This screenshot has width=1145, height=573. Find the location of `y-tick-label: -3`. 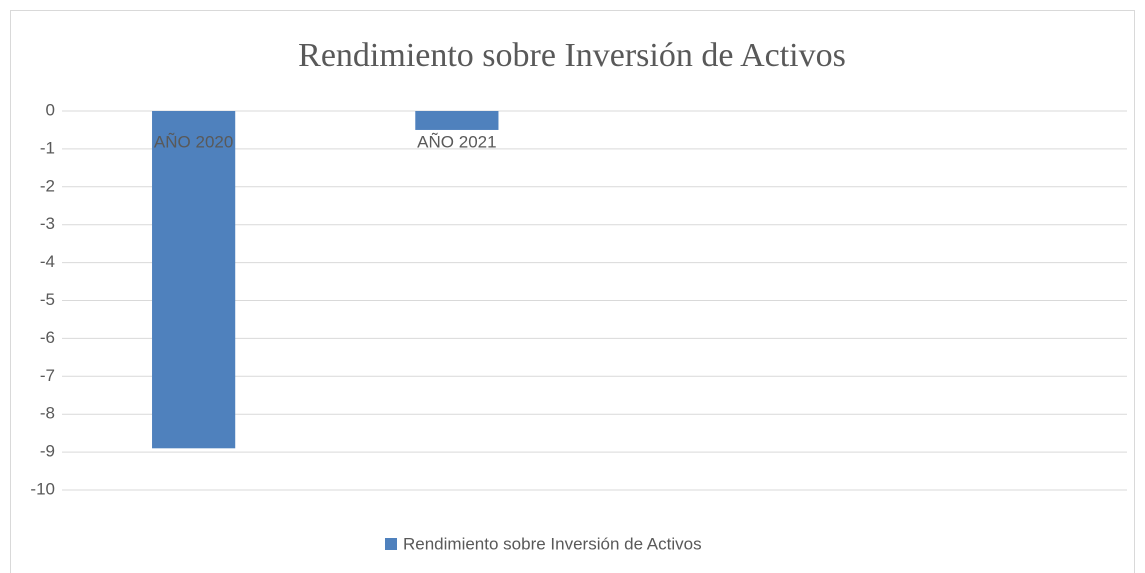

y-tick-label: -3 is located at coordinates (47, 223).